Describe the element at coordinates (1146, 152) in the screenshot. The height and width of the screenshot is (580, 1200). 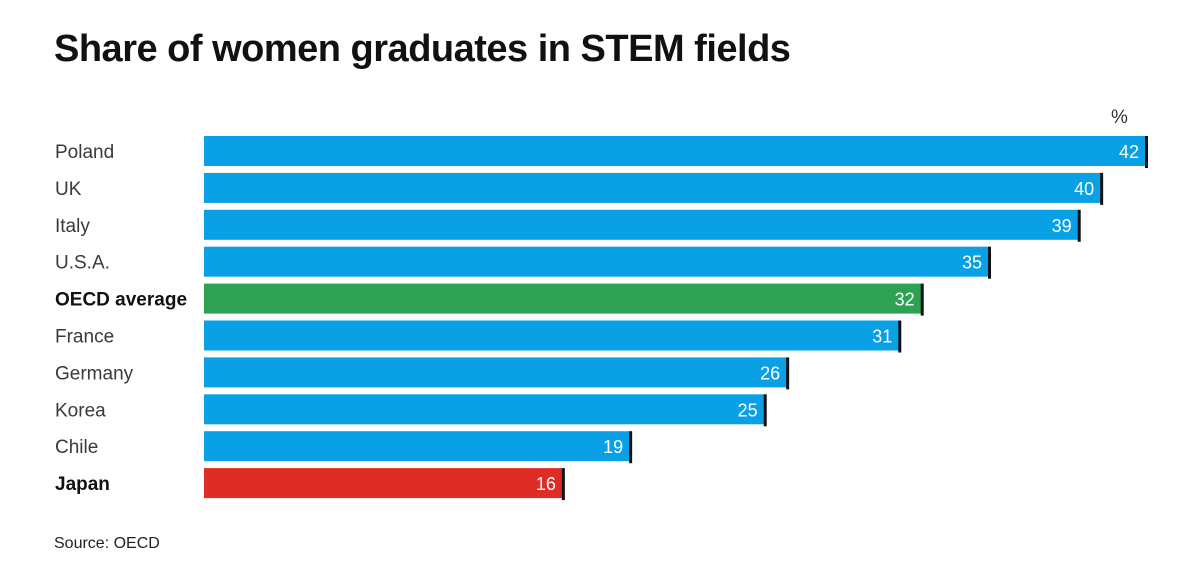
I see `bar-end-marker-poland` at that location.